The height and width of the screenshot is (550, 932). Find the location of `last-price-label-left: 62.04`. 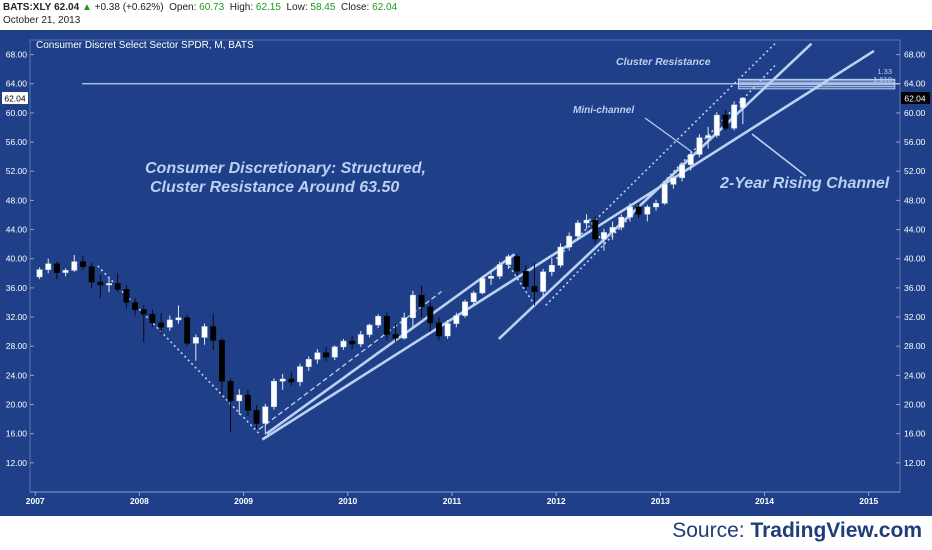

last-price-label-left: 62.04 is located at coordinates (15, 99).